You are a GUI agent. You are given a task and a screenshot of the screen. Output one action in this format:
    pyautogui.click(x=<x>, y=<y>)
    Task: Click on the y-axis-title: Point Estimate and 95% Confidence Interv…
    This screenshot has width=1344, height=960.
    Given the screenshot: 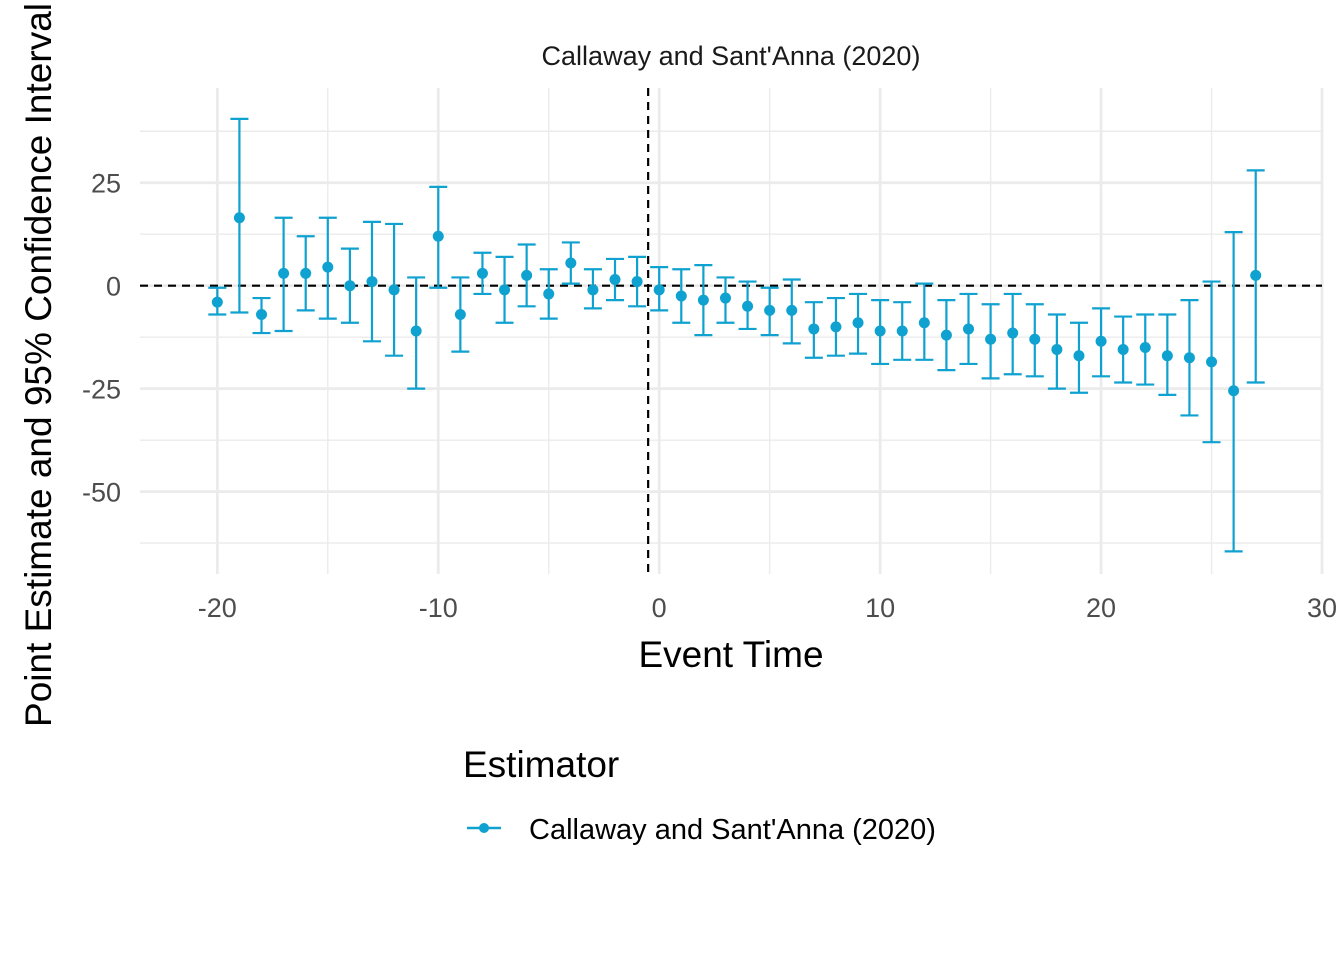 What is the action you would take?
    pyautogui.click(x=38, y=365)
    